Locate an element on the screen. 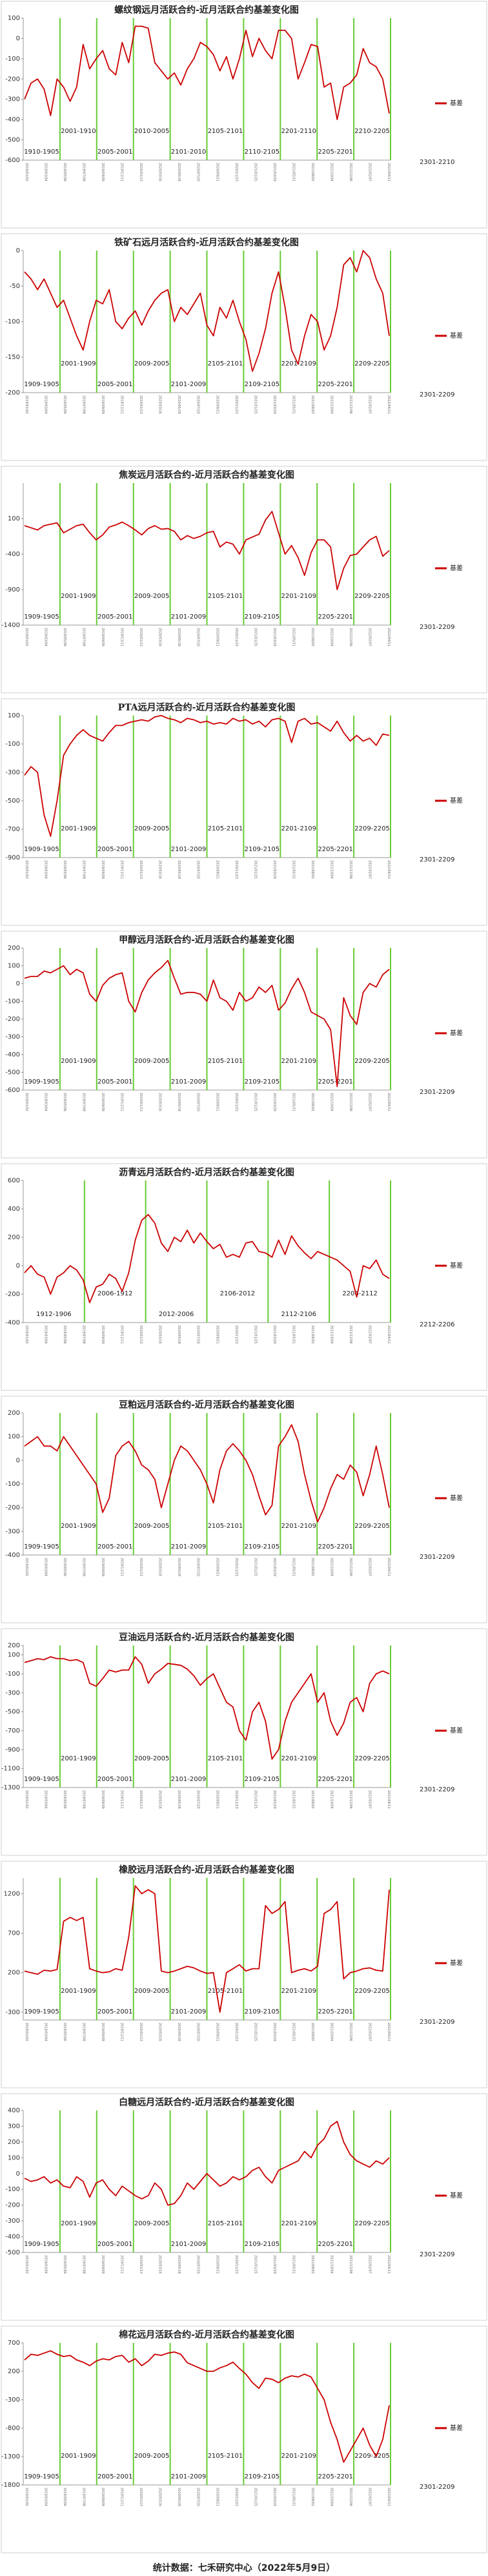 The height and width of the screenshot is (2576, 488). chart-title: 白糖远月活跃合约-近月活跃合约基差变化图 is located at coordinates (206, 2102).